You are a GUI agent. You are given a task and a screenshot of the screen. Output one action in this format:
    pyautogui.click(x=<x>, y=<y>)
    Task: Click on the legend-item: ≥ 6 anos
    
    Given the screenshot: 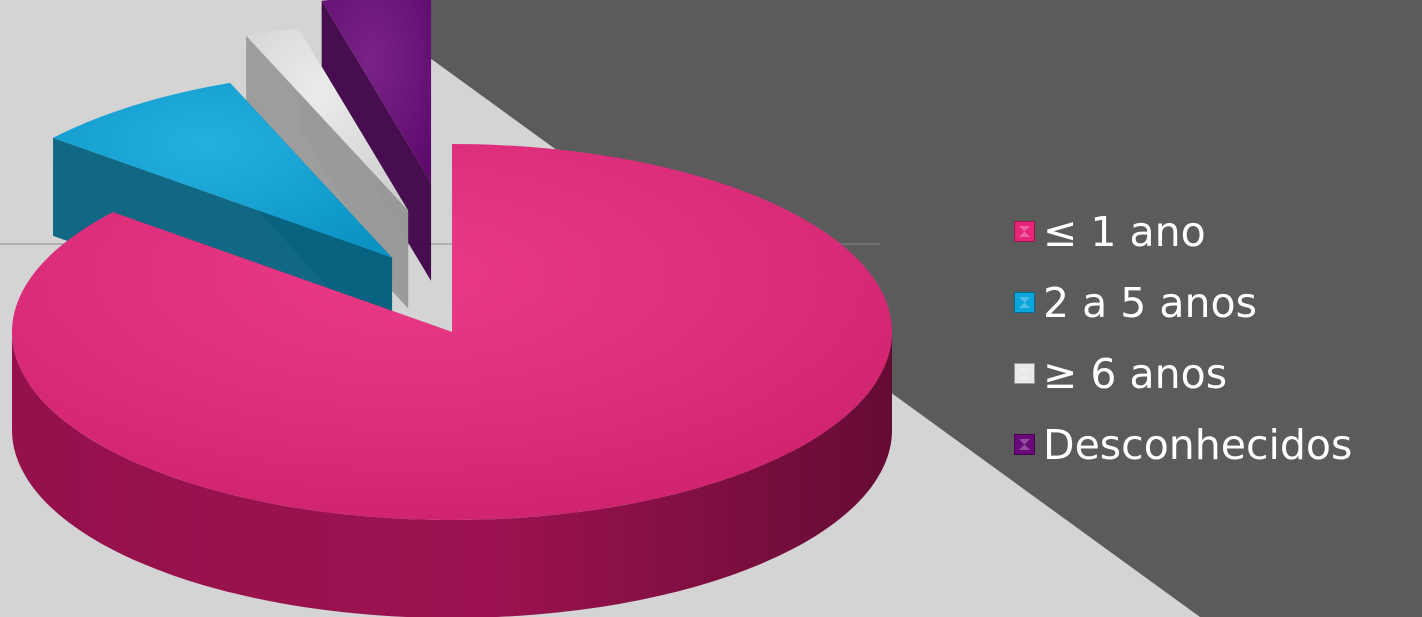 What is the action you would take?
    pyautogui.click(x=1218, y=373)
    